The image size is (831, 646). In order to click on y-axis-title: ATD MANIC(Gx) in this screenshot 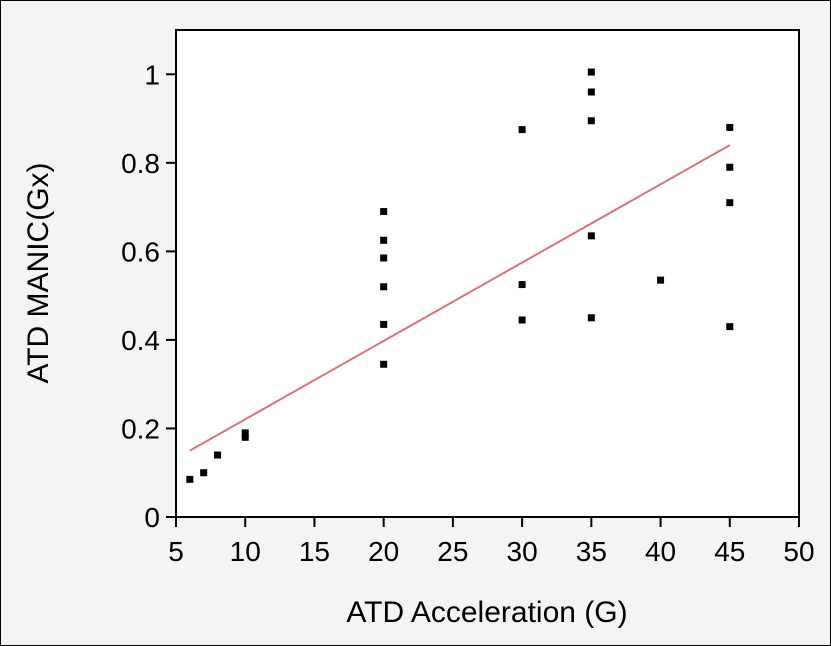, I will do `click(38, 272)`.